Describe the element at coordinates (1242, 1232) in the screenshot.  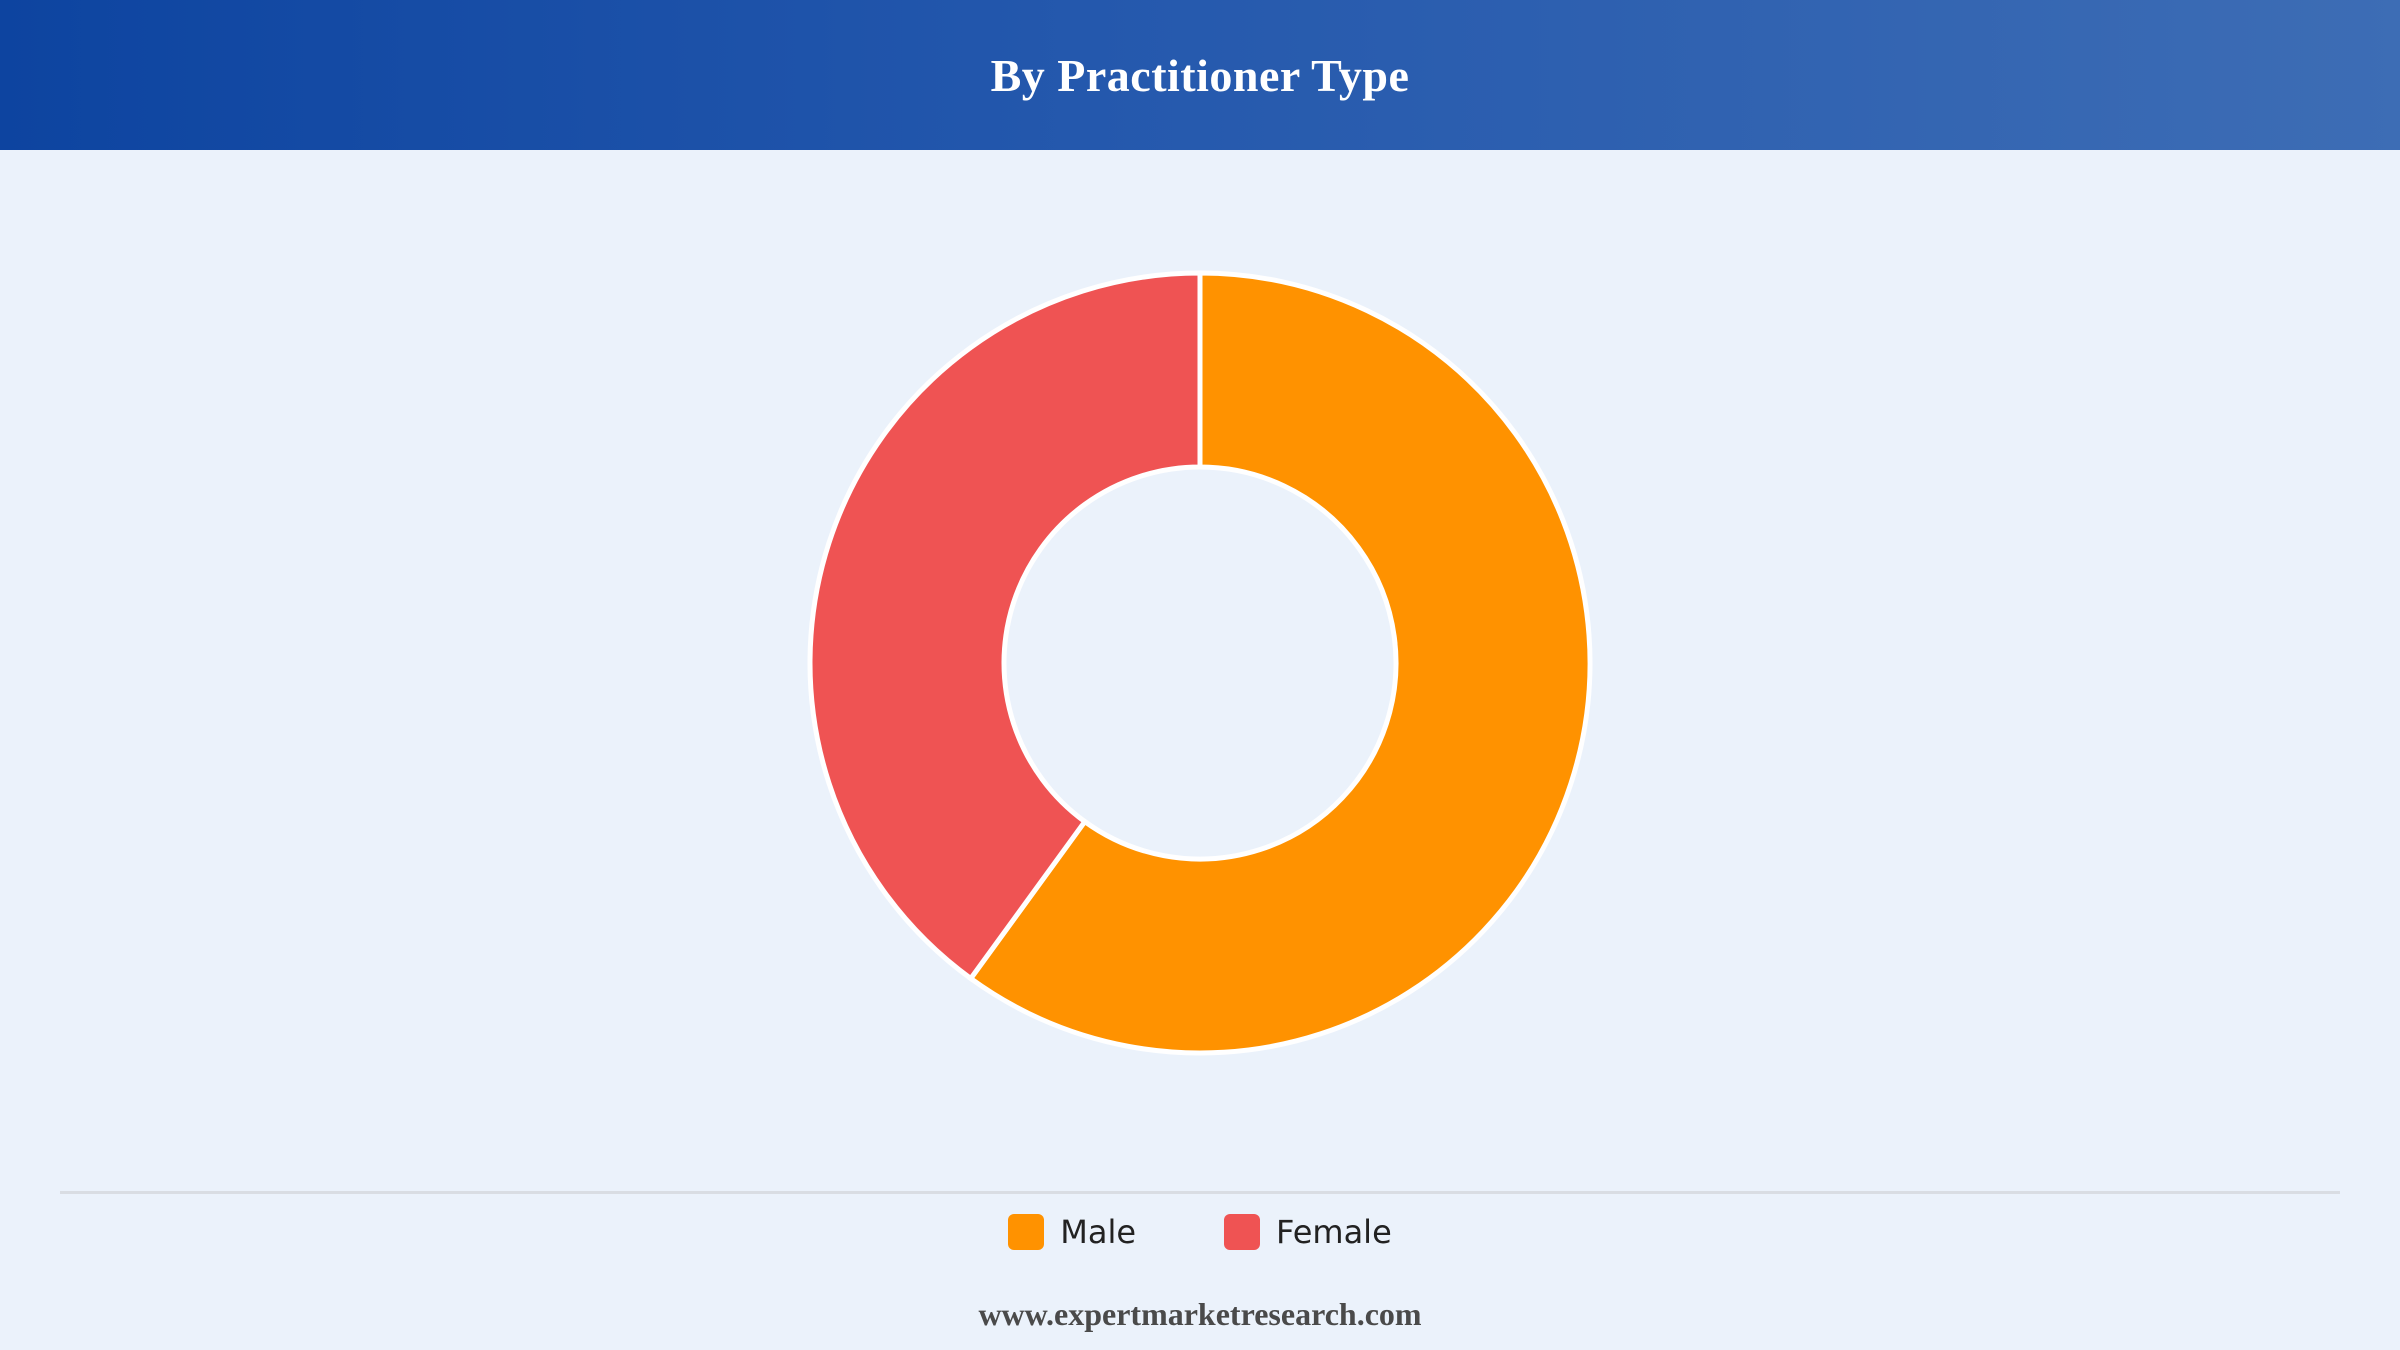
I see `legend-swatch-female` at that location.